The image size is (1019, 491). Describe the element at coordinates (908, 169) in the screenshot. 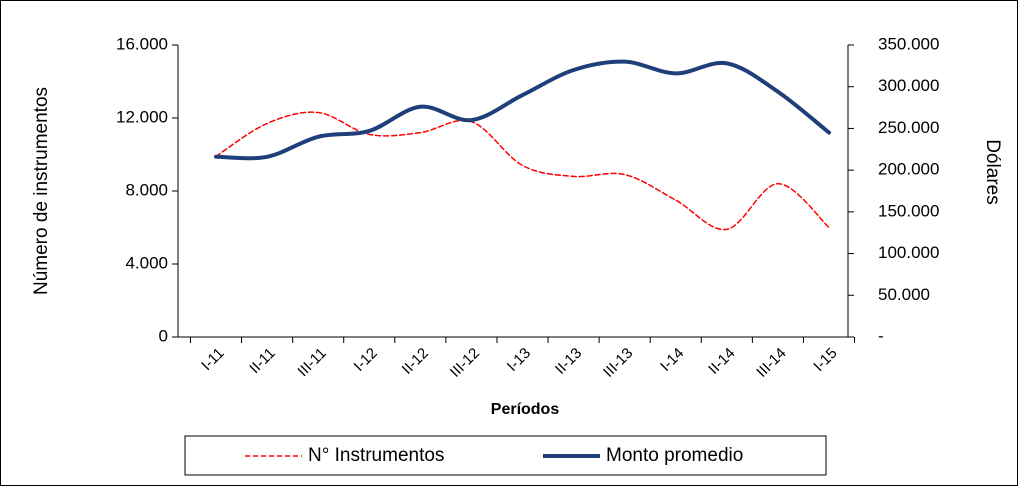

I see `y2-tick-label: 200.000` at that location.